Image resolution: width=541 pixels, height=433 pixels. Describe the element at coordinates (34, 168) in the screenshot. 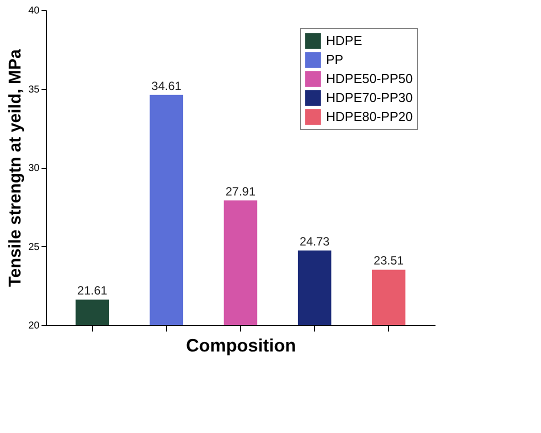

I see `y-tick-label: 30` at that location.